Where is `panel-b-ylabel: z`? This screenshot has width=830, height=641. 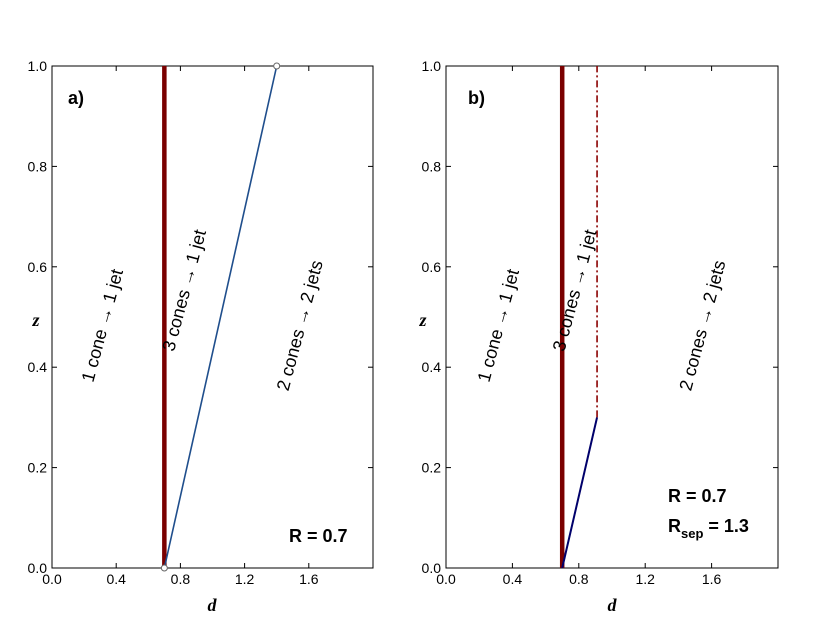
panel-b-ylabel: z is located at coordinates (422, 320).